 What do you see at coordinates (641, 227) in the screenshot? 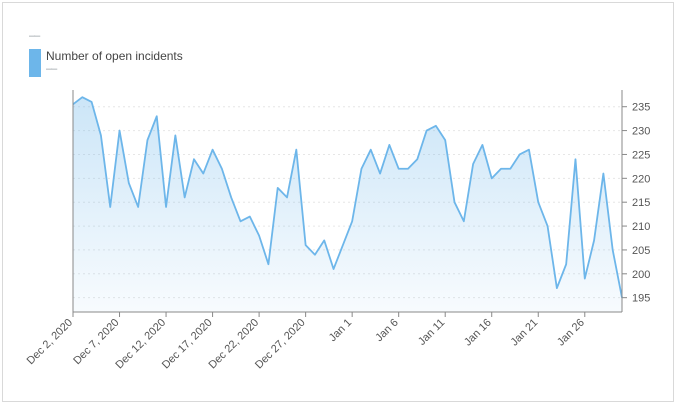
I see `y-tick-label: 210` at bounding box center [641, 227].